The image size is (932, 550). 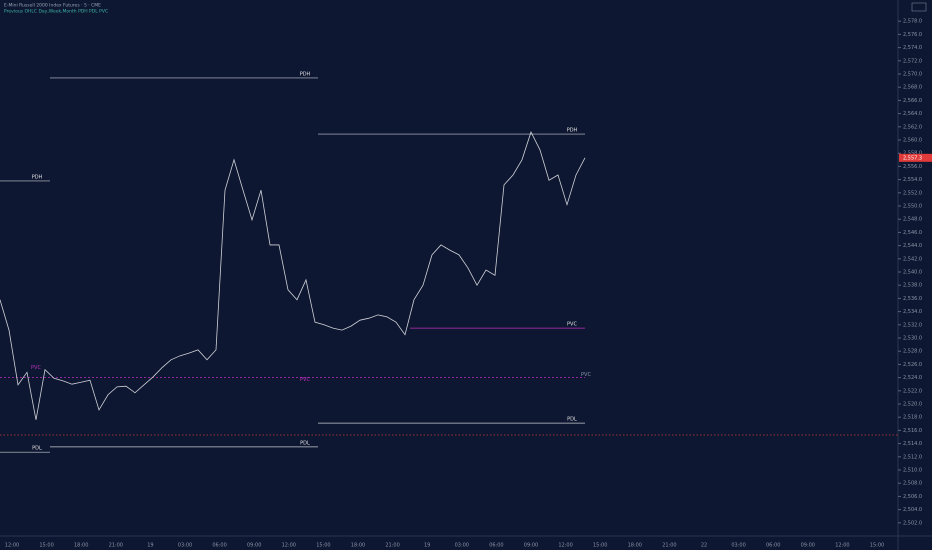 I want to click on last-price-box, so click(x=915, y=157).